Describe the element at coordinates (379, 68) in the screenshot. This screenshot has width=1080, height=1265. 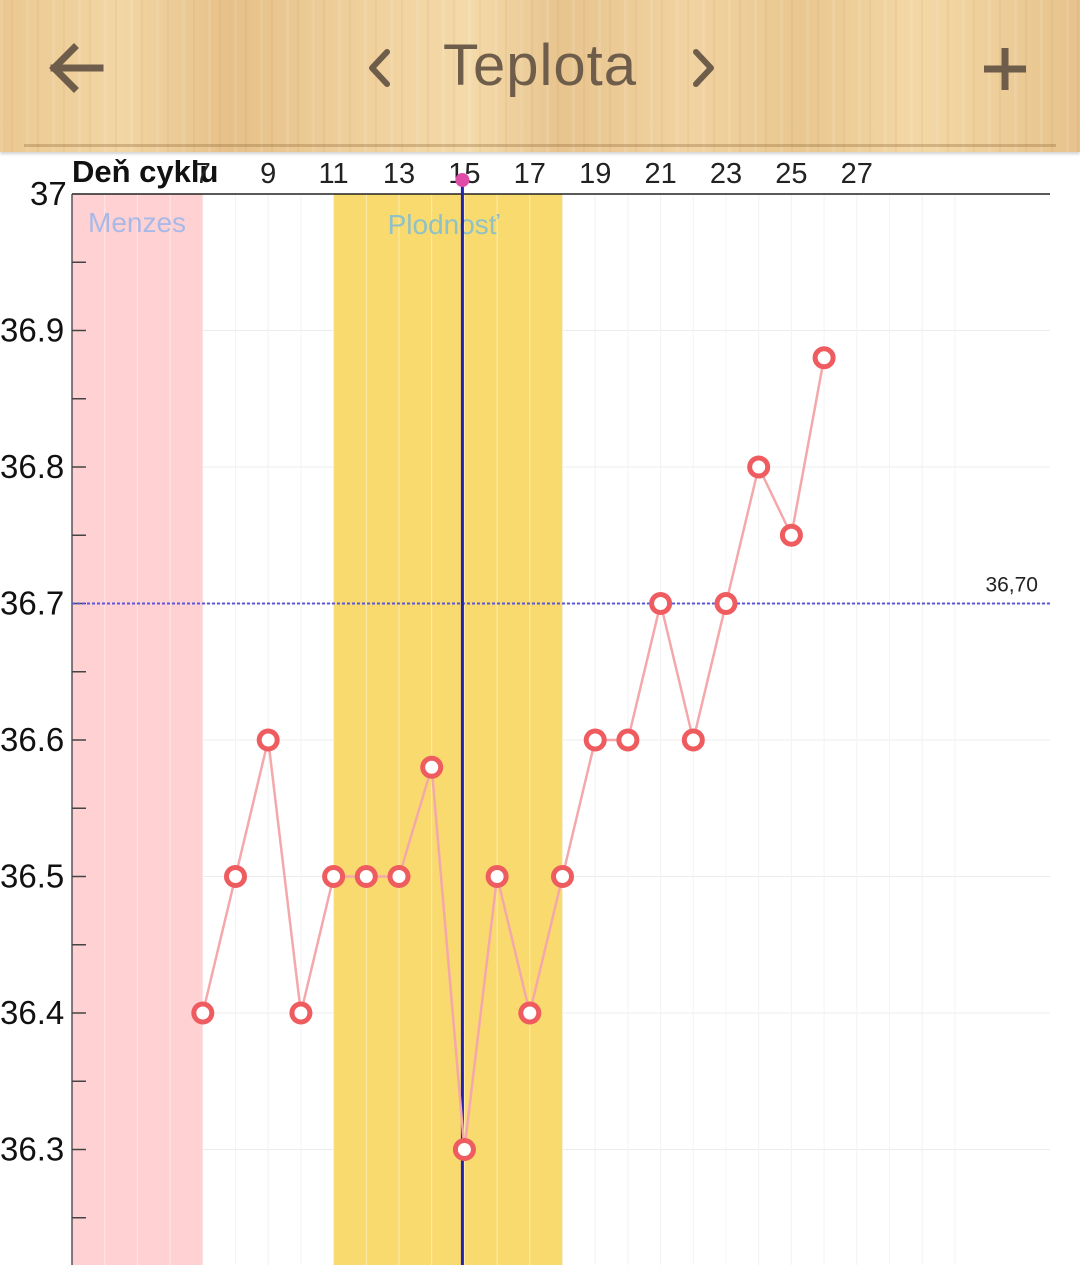
I see `chevron-left-icon` at that location.